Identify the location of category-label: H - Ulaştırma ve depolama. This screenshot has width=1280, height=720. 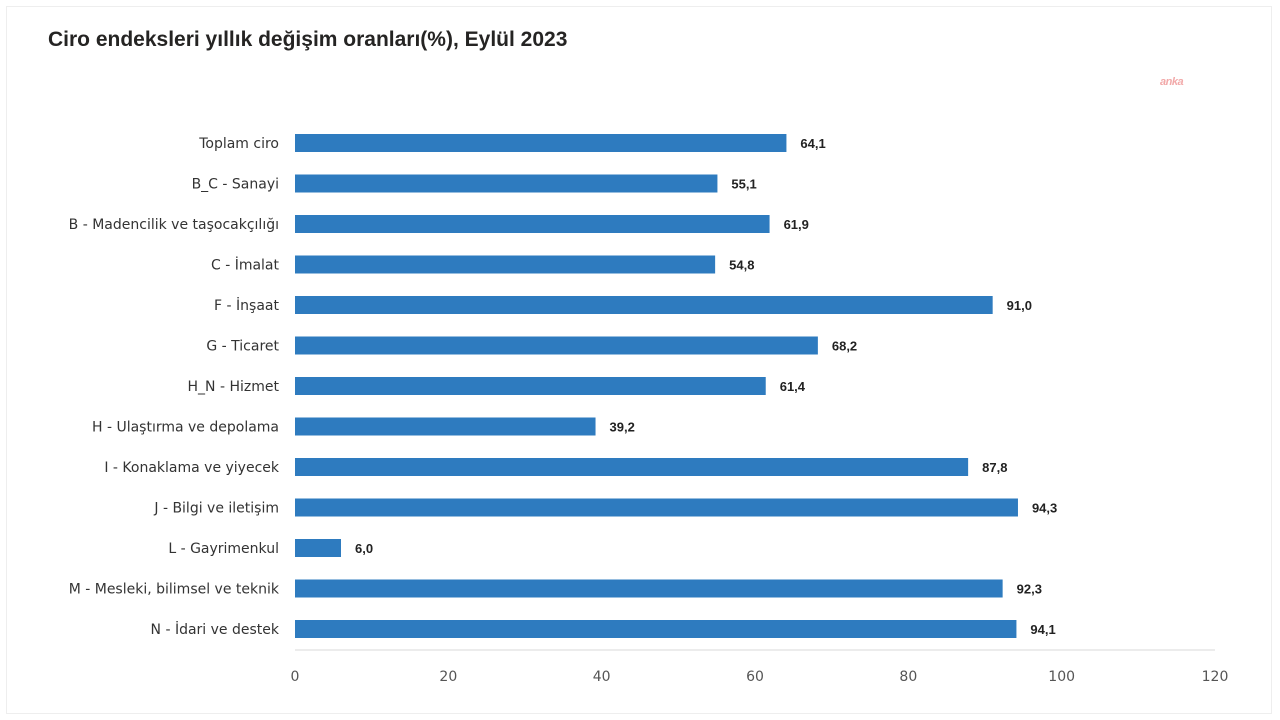
(185, 428).